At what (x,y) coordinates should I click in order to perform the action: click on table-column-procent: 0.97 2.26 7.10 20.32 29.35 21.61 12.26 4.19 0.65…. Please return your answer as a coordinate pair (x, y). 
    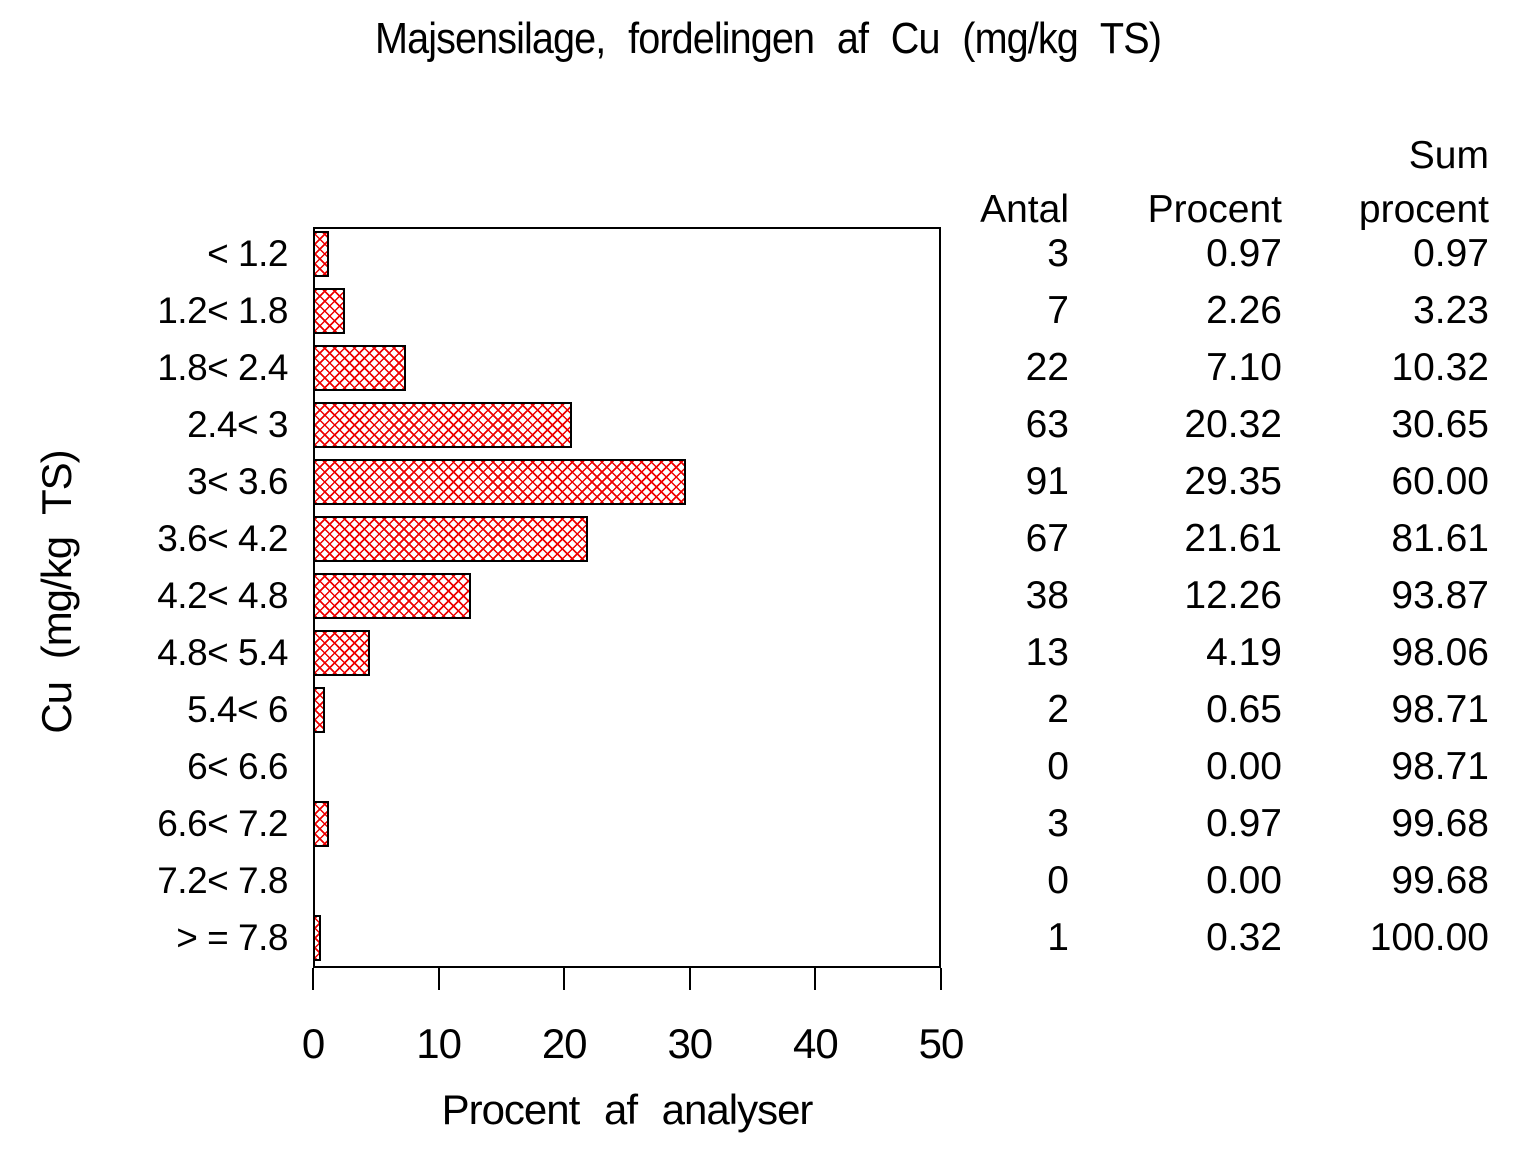
    Looking at the image, I should click on (1177, 595).